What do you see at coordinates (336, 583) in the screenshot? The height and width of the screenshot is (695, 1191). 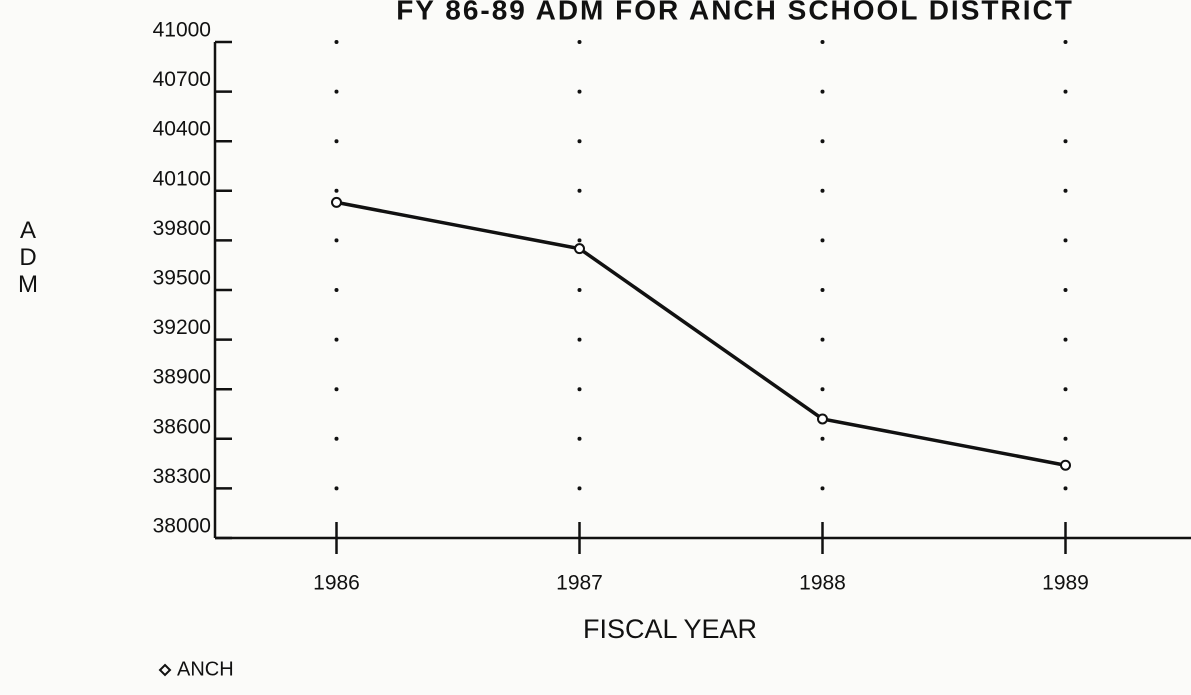 I see `x-tick-label: 1986` at bounding box center [336, 583].